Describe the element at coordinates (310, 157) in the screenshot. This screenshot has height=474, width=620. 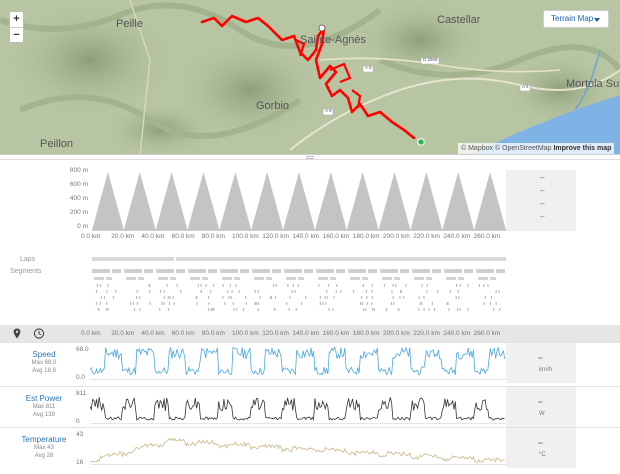
I see `resize-handle` at that location.